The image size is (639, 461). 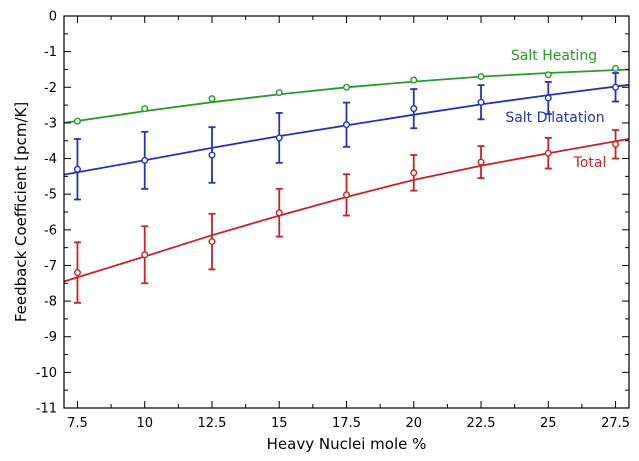 I want to click on x-tick-label: 12.5, so click(x=211, y=423).